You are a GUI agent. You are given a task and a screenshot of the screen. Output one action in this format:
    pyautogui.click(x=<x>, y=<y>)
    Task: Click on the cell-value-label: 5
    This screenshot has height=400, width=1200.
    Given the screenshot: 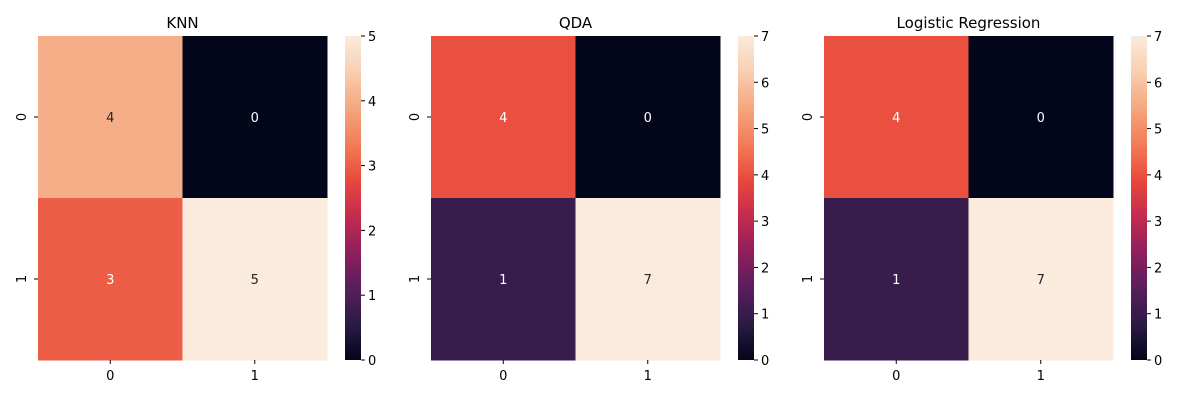 What is the action you would take?
    pyautogui.click(x=255, y=280)
    